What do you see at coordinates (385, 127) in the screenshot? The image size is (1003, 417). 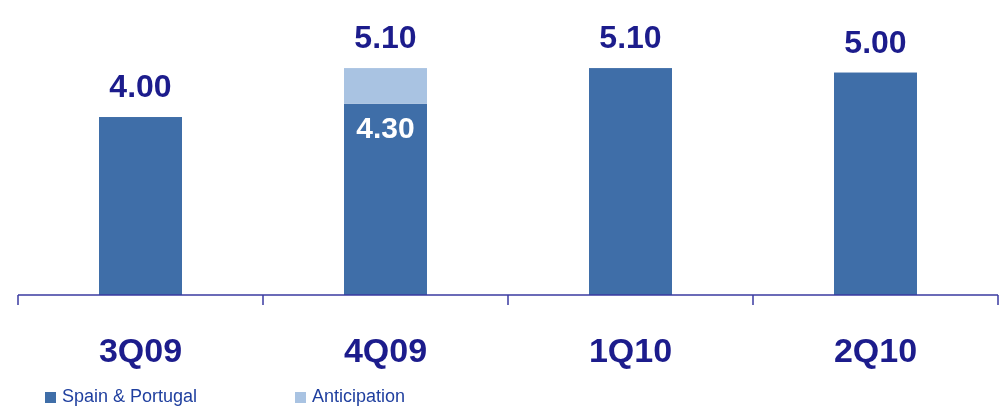 I see `data-label: 4.30` at bounding box center [385, 127].